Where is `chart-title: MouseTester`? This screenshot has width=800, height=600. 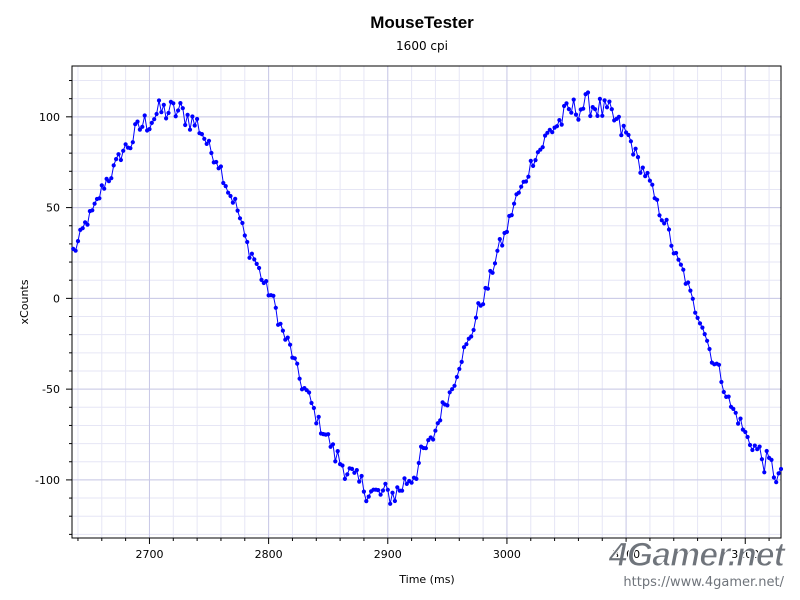
chart-title: MouseTester is located at coordinates (422, 22).